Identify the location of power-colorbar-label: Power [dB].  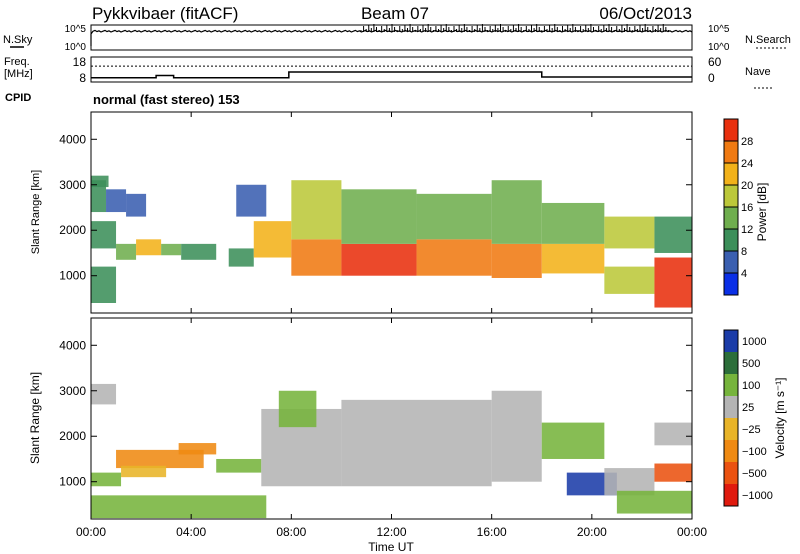
(762, 212).